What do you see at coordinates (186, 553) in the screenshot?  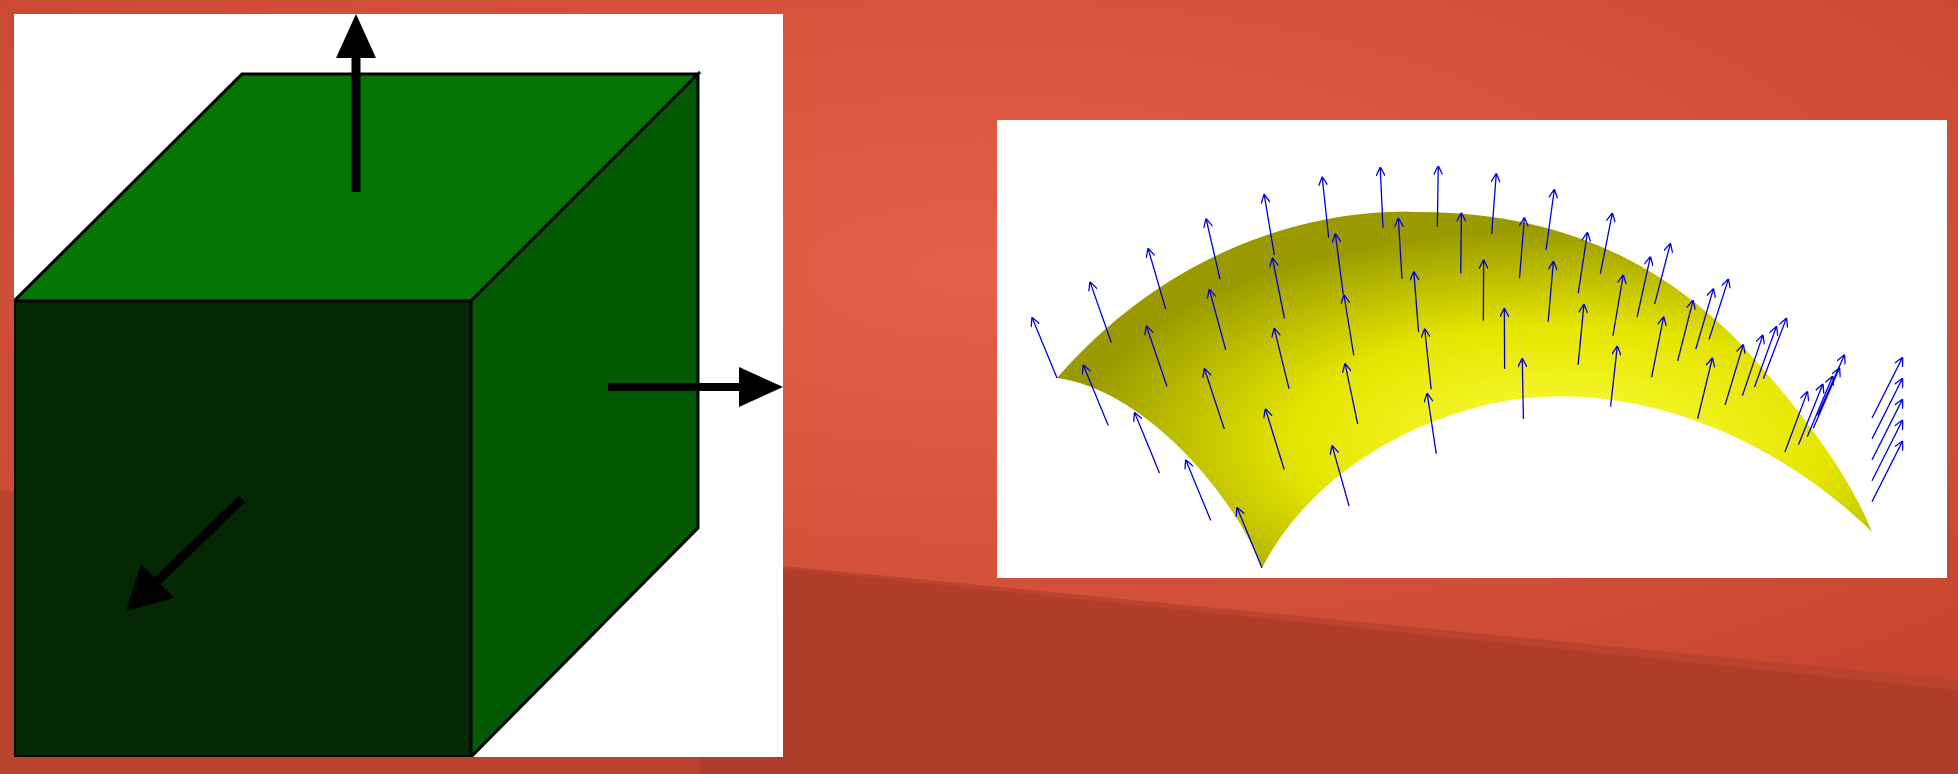 I see `front-normal-arrow` at bounding box center [186, 553].